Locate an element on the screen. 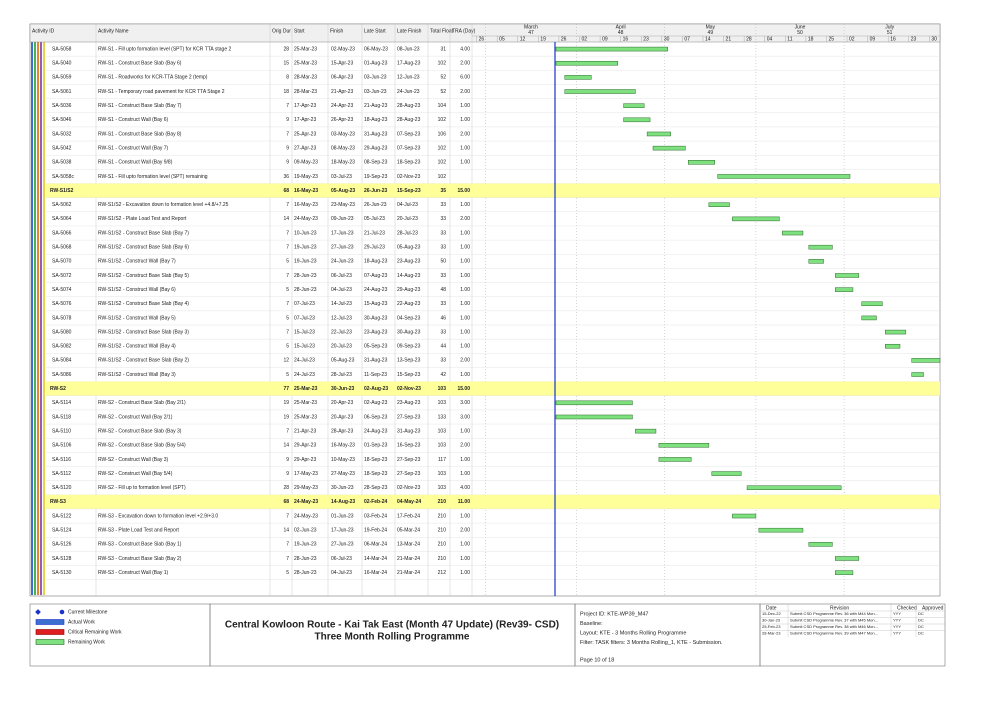  activity-id: SA-5038 is located at coordinates (62, 163).